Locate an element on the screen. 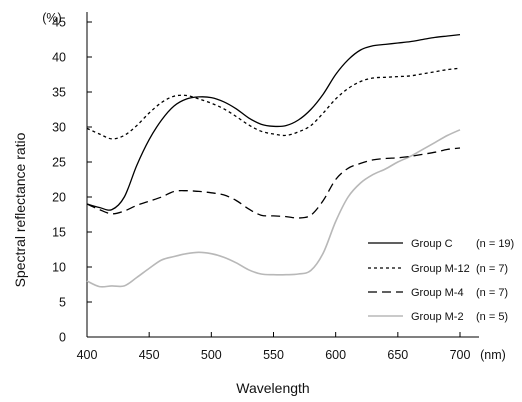 The width and height of the screenshot is (522, 402). x-tick-label: 450 is located at coordinates (149, 355).